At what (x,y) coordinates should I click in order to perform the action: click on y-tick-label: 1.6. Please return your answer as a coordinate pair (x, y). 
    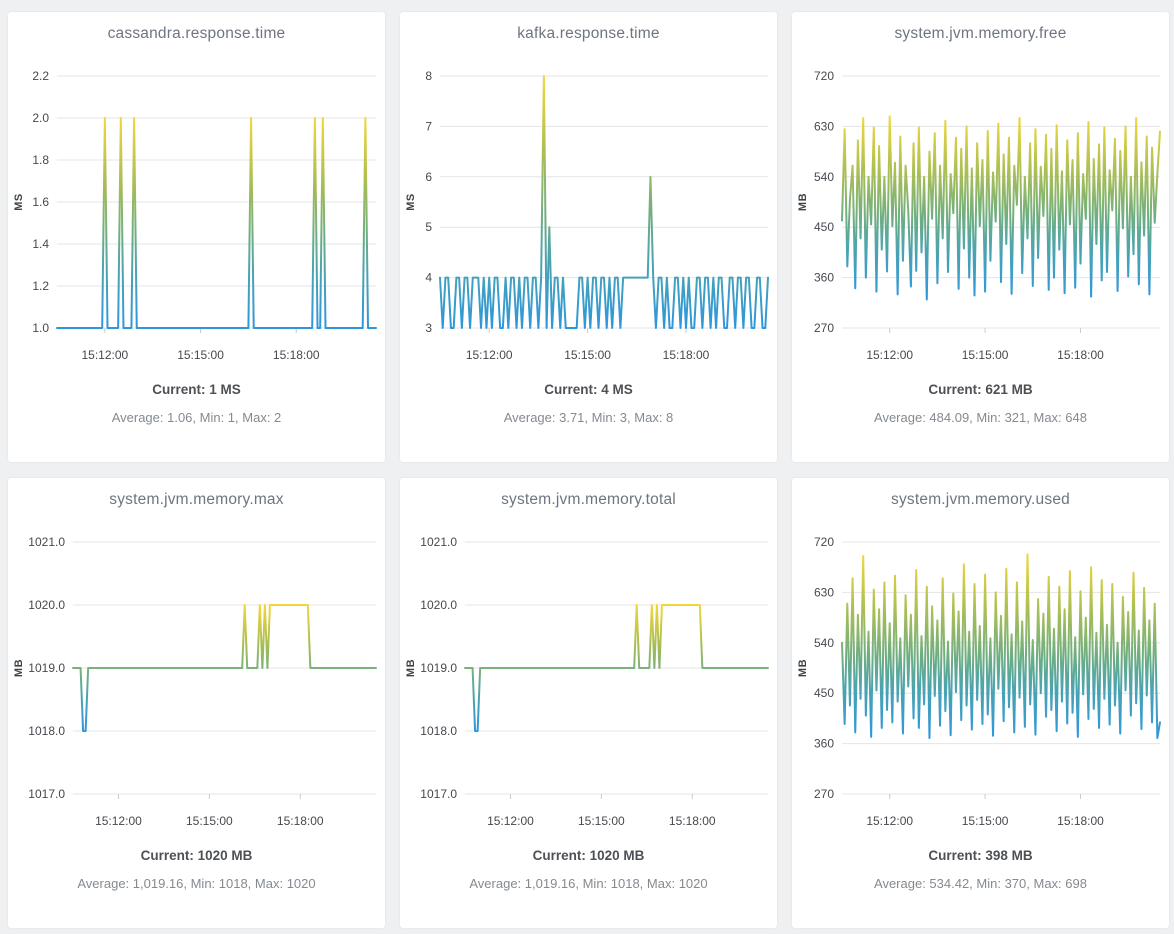
    Looking at the image, I should click on (40, 202).